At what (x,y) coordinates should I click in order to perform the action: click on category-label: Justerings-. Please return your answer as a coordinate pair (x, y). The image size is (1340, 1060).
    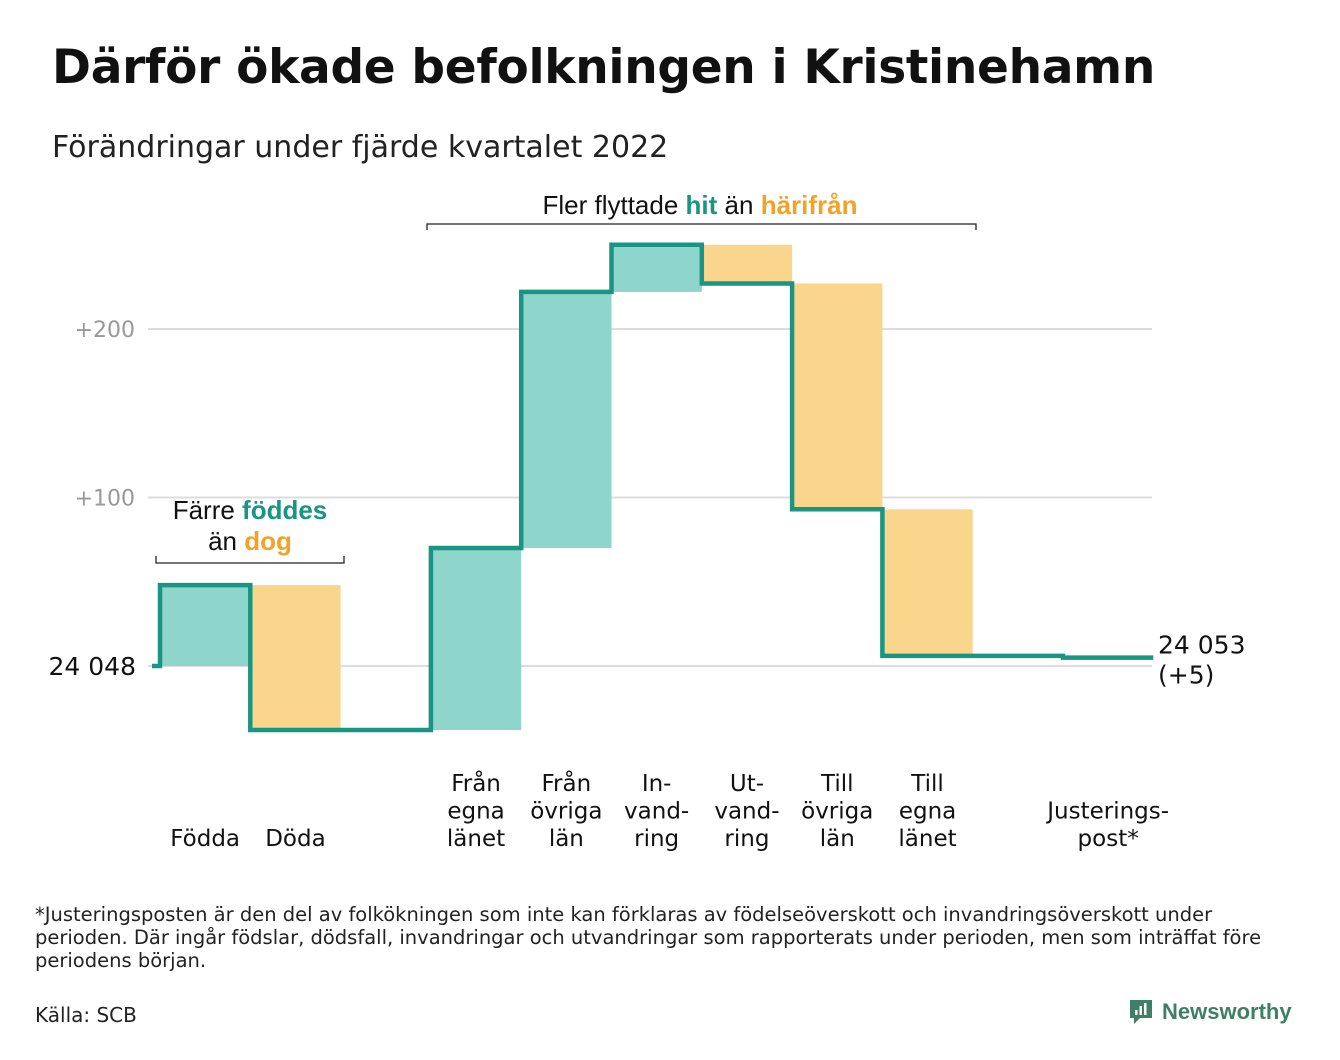
    Looking at the image, I should click on (1107, 812).